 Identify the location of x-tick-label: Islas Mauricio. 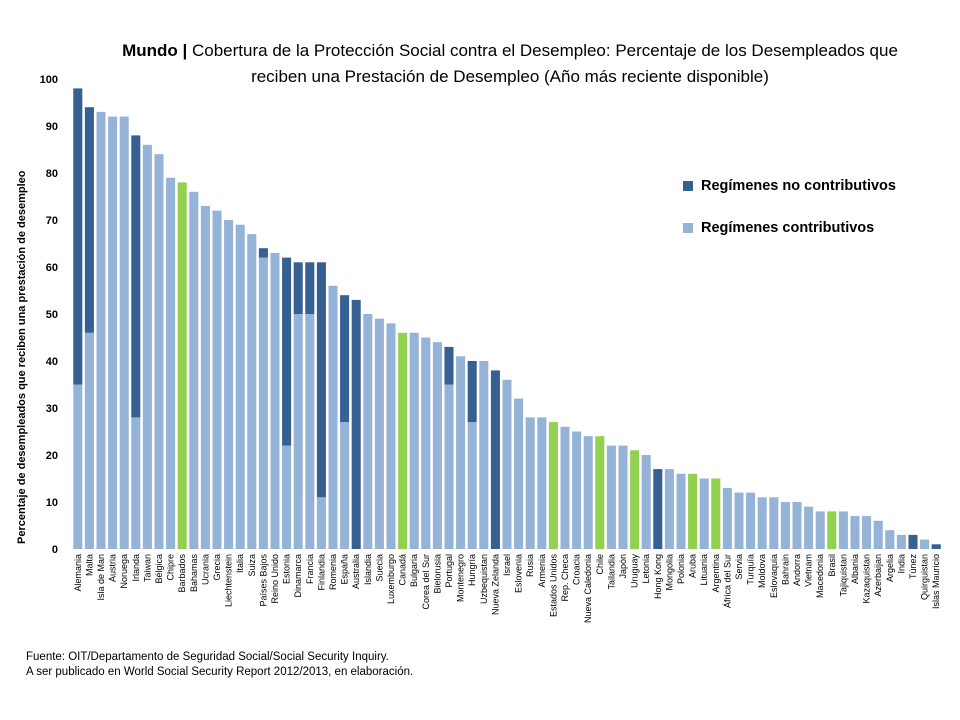
(936, 581).